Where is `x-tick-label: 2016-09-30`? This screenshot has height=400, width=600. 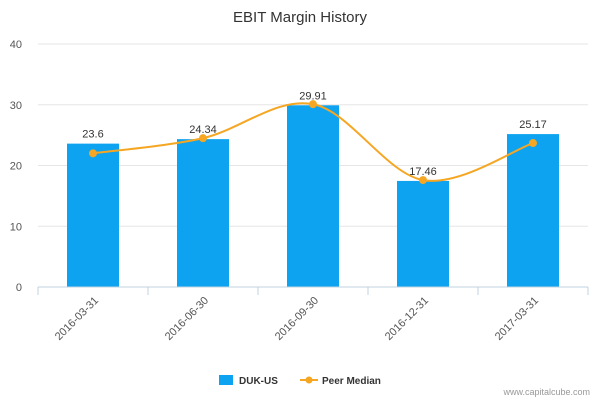
x-tick-label: 2016-09-30 is located at coordinates (297, 319).